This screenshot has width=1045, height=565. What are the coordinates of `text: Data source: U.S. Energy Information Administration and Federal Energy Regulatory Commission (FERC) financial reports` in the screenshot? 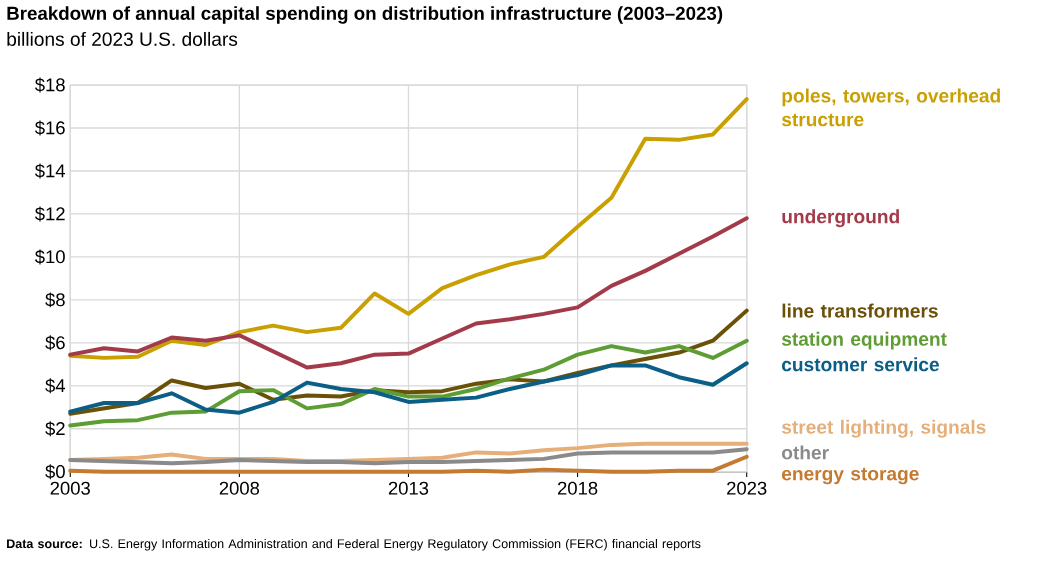 It's located at (354, 545).